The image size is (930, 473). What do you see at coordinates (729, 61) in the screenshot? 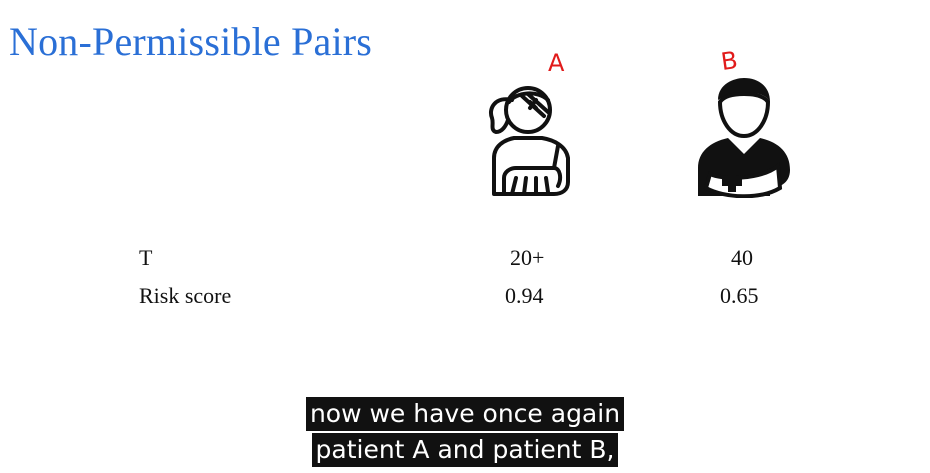
I see `annotation-b: B` at bounding box center [729, 61].